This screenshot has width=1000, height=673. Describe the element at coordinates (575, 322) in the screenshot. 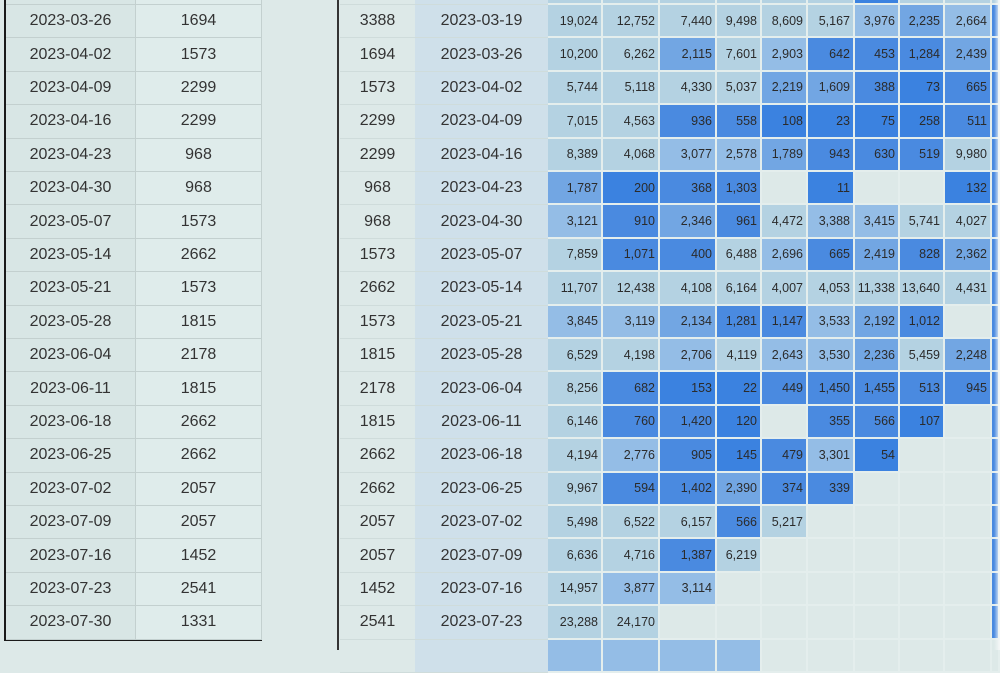

I see `heatmap-cell: 3,845` at that location.